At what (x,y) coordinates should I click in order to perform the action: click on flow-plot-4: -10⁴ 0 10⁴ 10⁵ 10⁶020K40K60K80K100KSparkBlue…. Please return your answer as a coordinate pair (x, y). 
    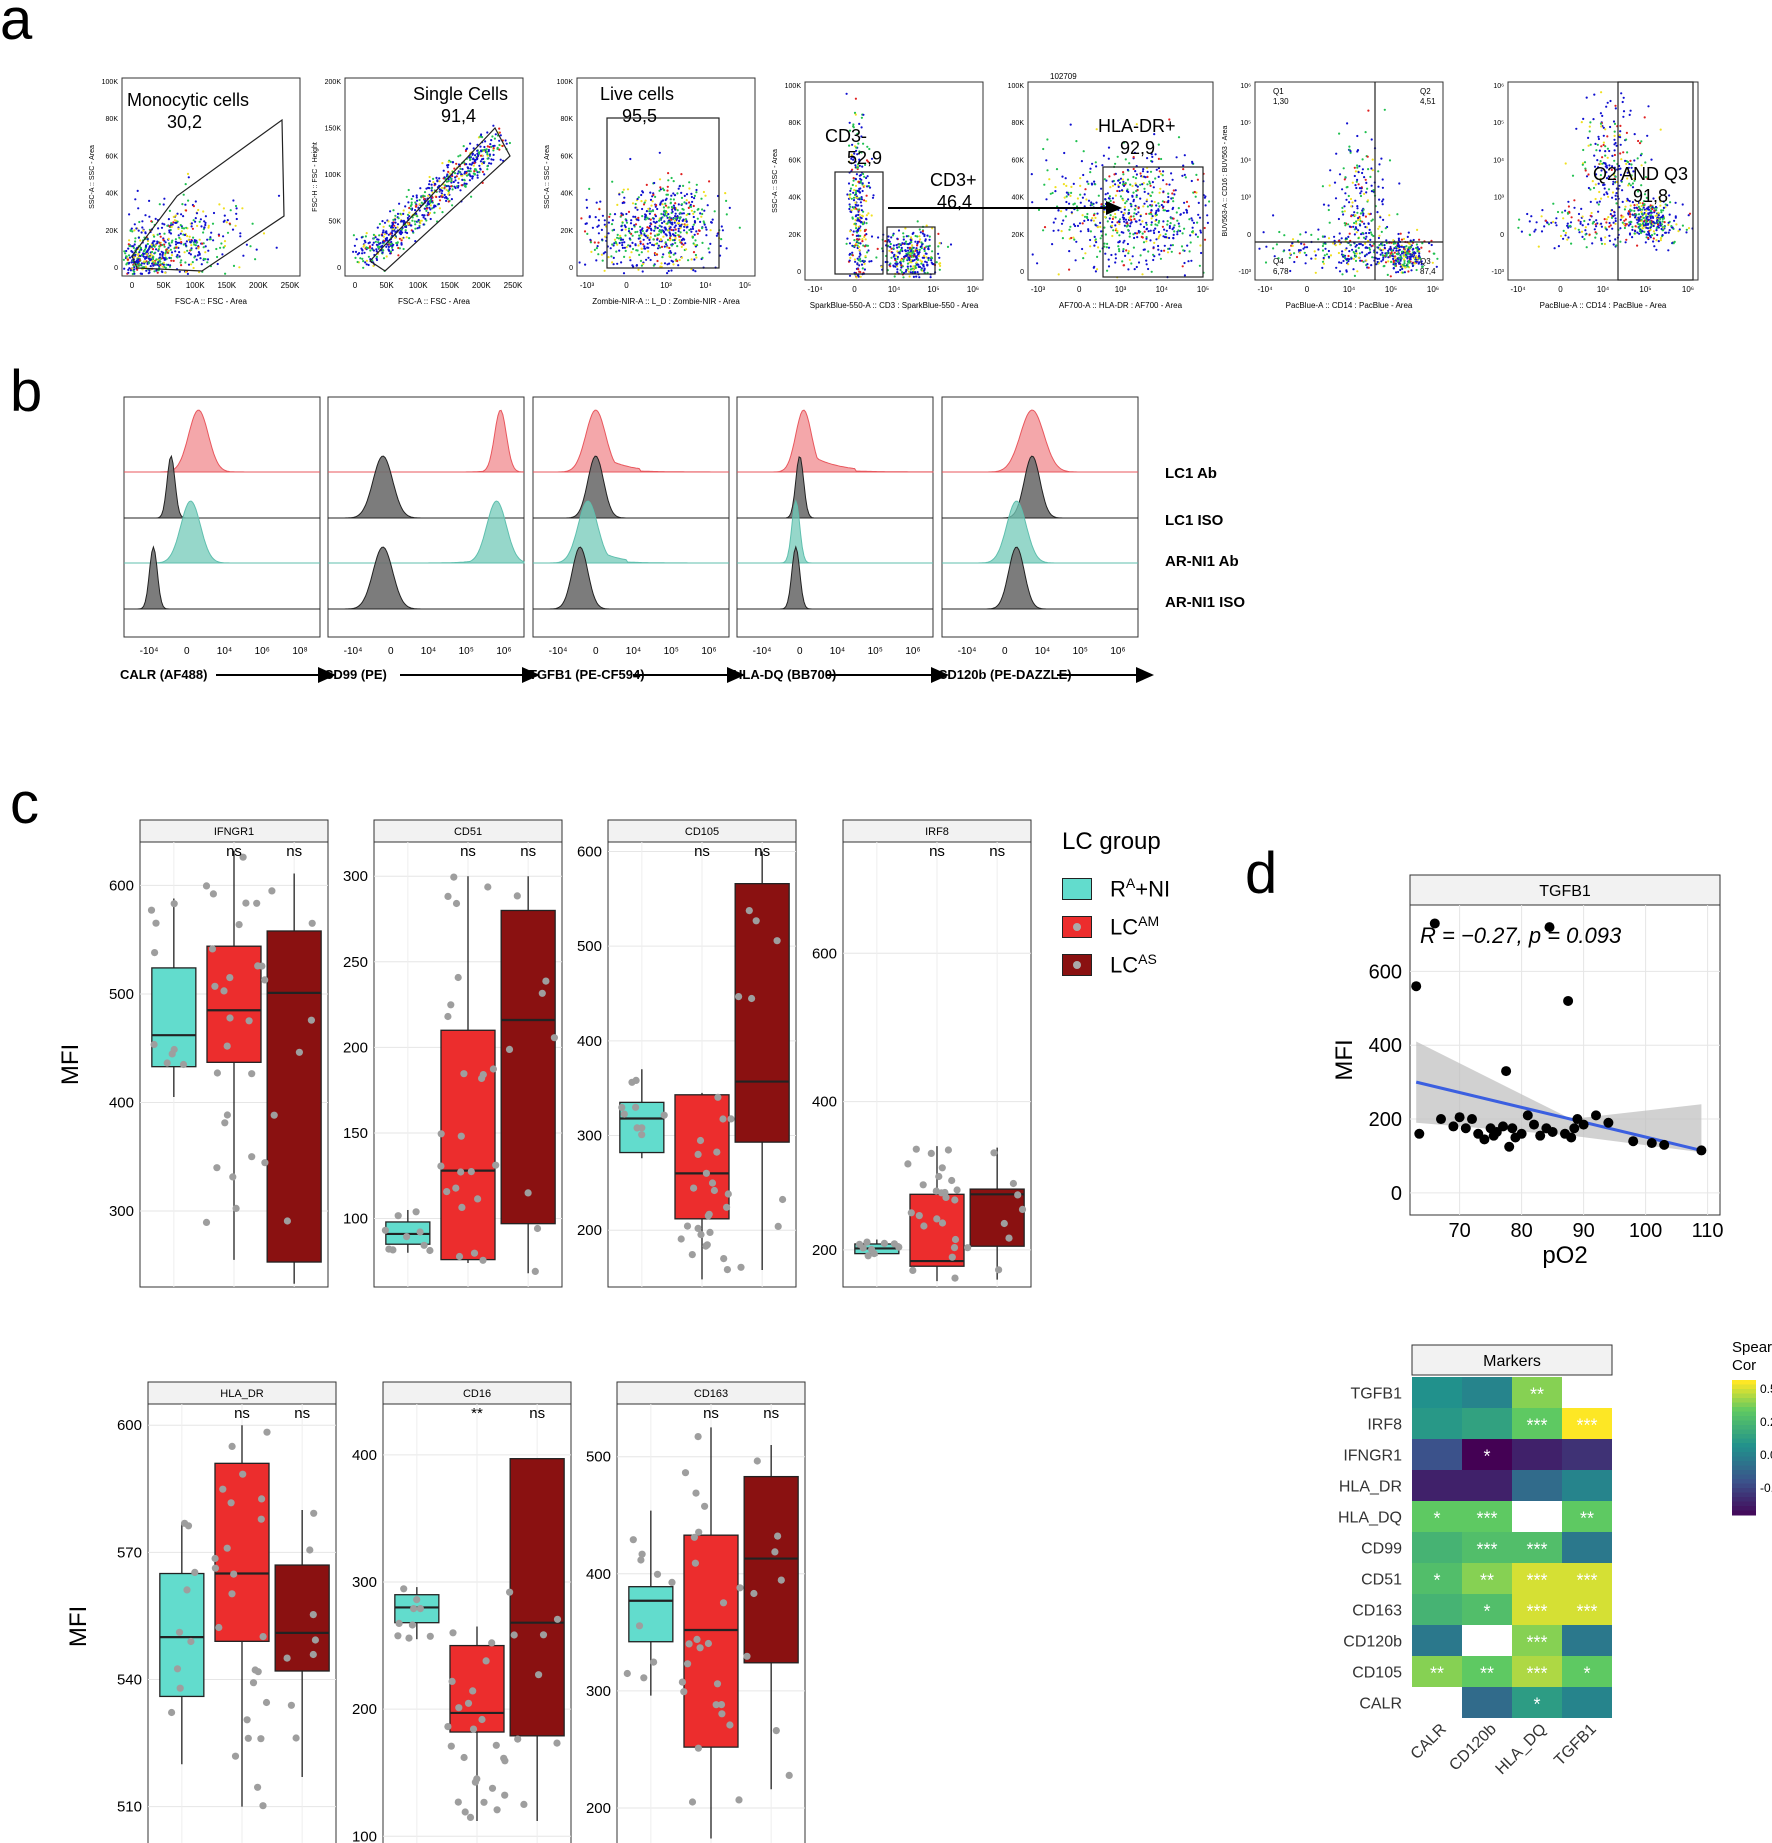
    Looking at the image, I should click on (878, 195).